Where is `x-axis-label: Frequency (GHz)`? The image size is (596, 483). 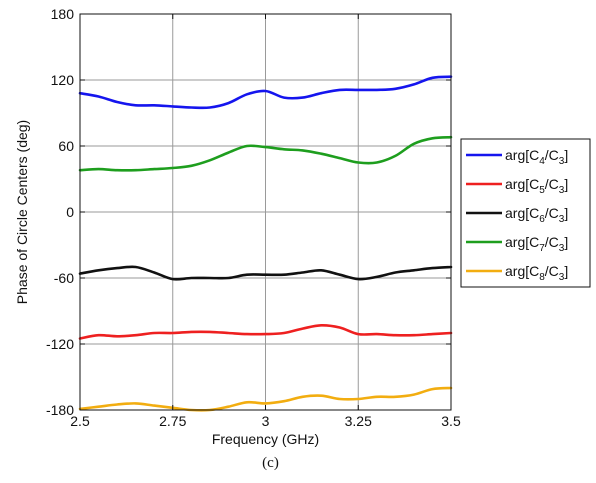
x-axis-label: Frequency (GHz) is located at coordinates (265, 439).